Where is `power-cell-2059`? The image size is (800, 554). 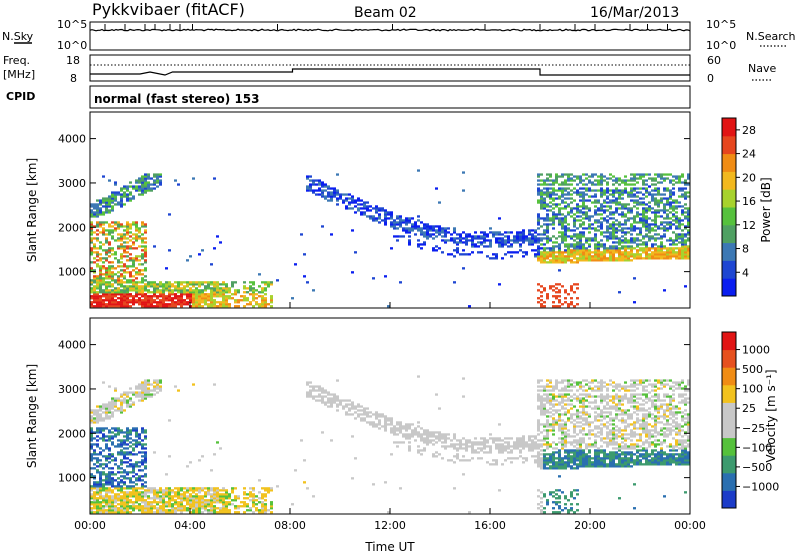
power-cell-2059 is located at coordinates (583, 224).